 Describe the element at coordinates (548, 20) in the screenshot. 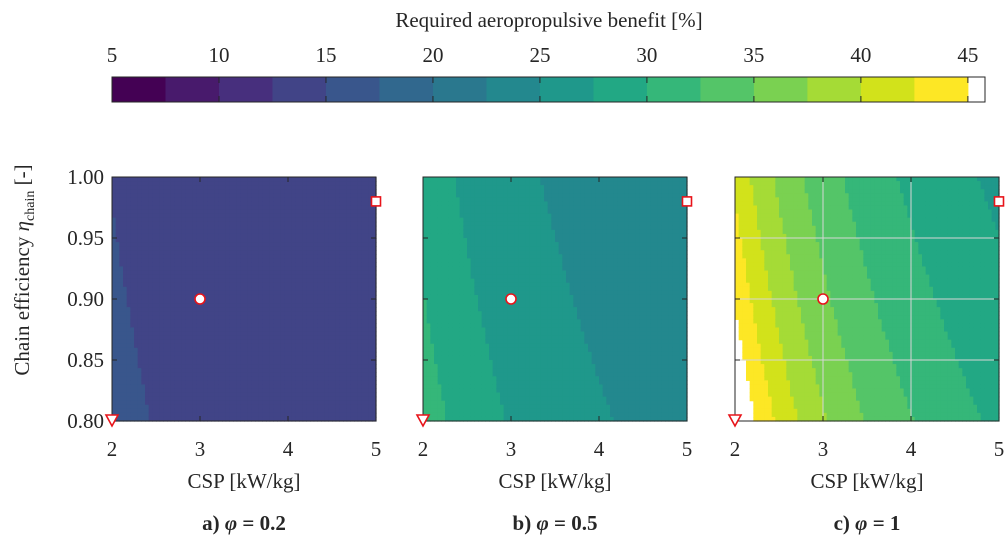

I see `colorbar-title: Required aeropropulsive benefit [%]` at that location.